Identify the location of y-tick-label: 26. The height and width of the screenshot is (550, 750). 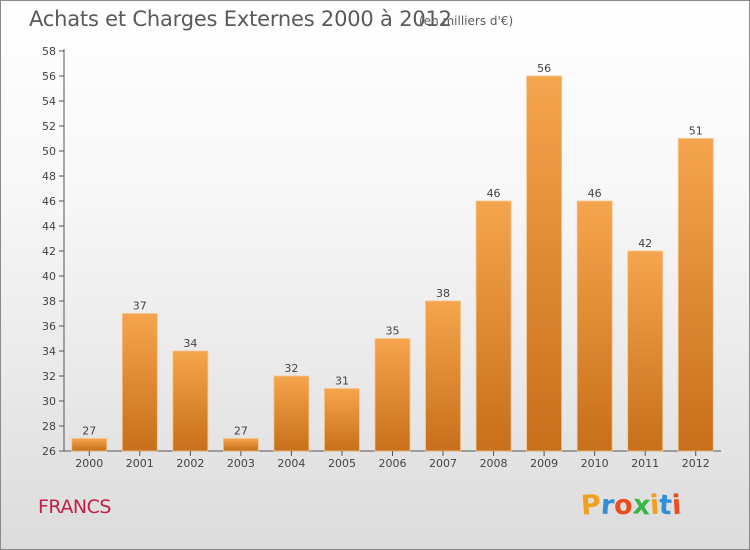
(49, 451).